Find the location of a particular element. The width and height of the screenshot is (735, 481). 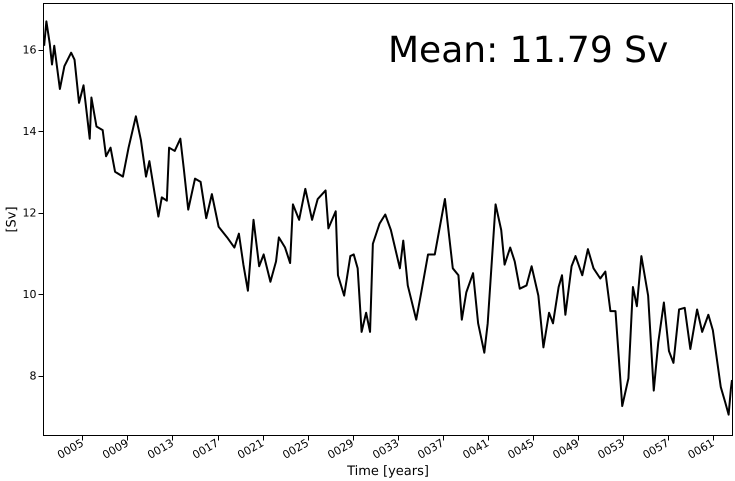

y-tick-label: 16 is located at coordinates (29, 49).